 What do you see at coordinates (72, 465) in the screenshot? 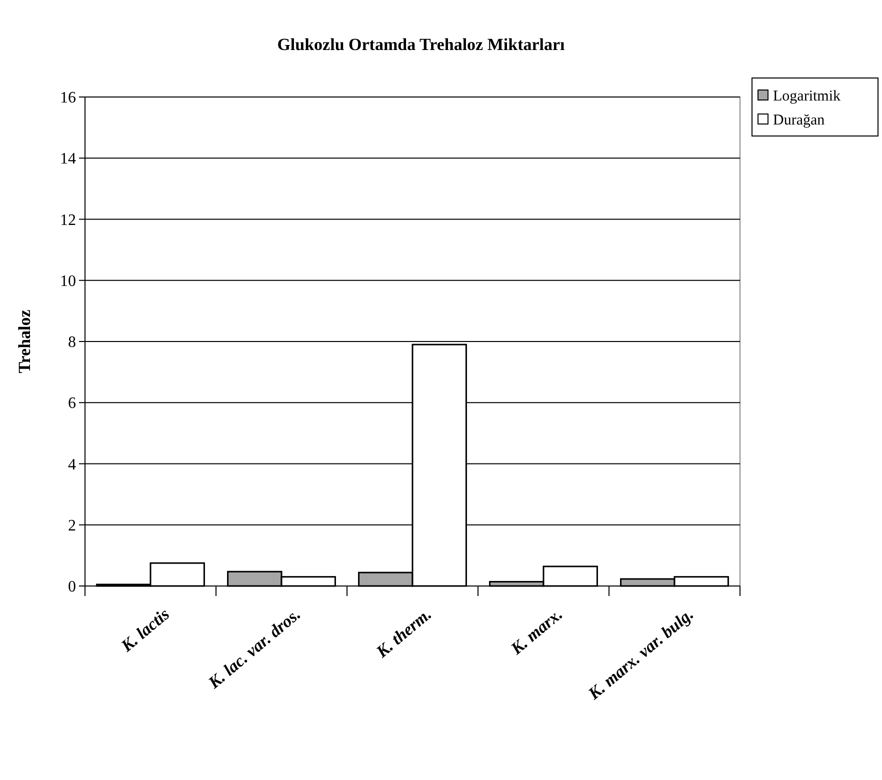
I see `y-tick-label: 4` at bounding box center [72, 465].